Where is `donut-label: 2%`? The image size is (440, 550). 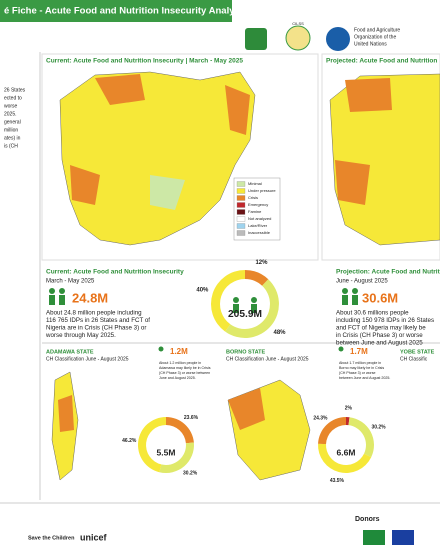 donut-label: 2% is located at coordinates (349, 408).